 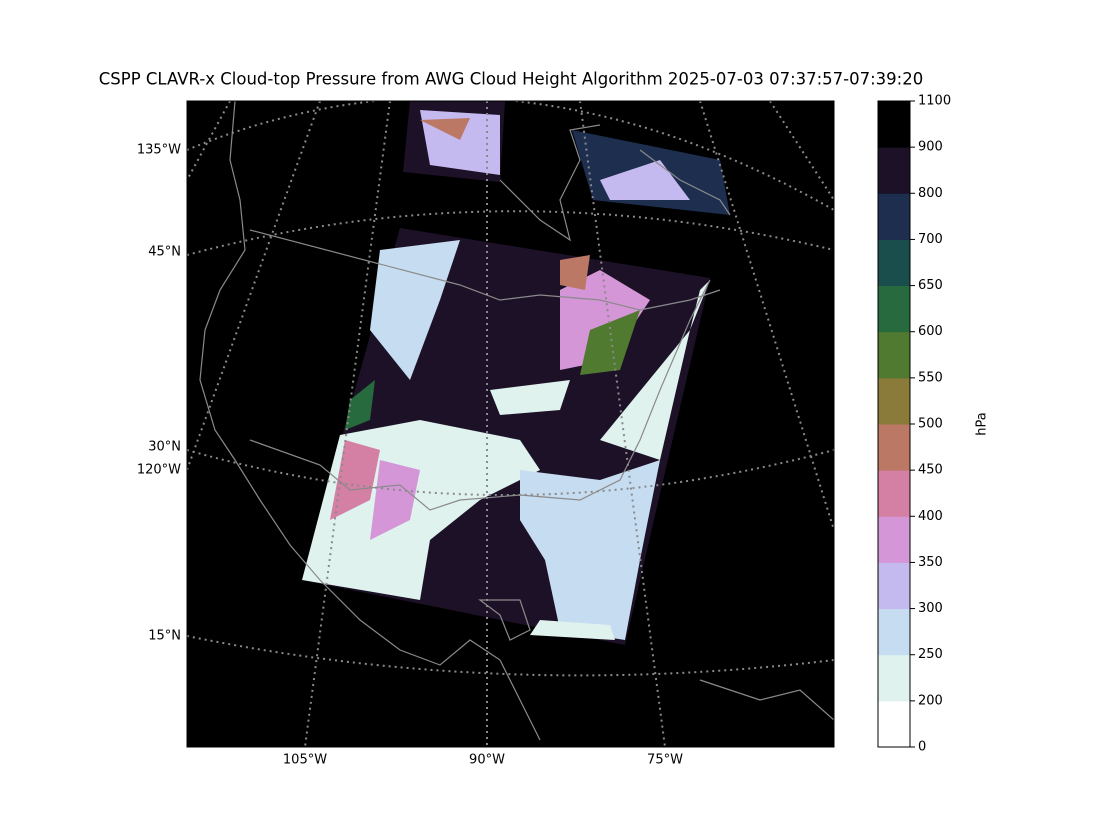 What do you see at coordinates (159, 470) in the screenshot?
I see `lon-label: 120°W` at bounding box center [159, 470].